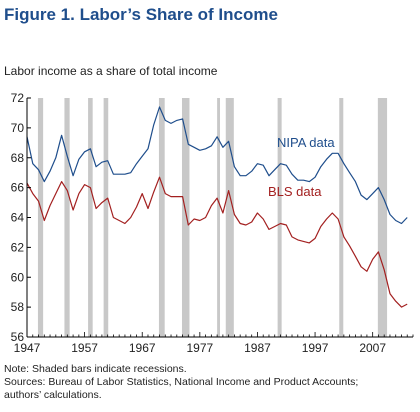 Image resolution: width=420 pixels, height=412 pixels. What do you see at coordinates (18, 158) in the screenshot?
I see `y-tick-label-68: 68` at bounding box center [18, 158].